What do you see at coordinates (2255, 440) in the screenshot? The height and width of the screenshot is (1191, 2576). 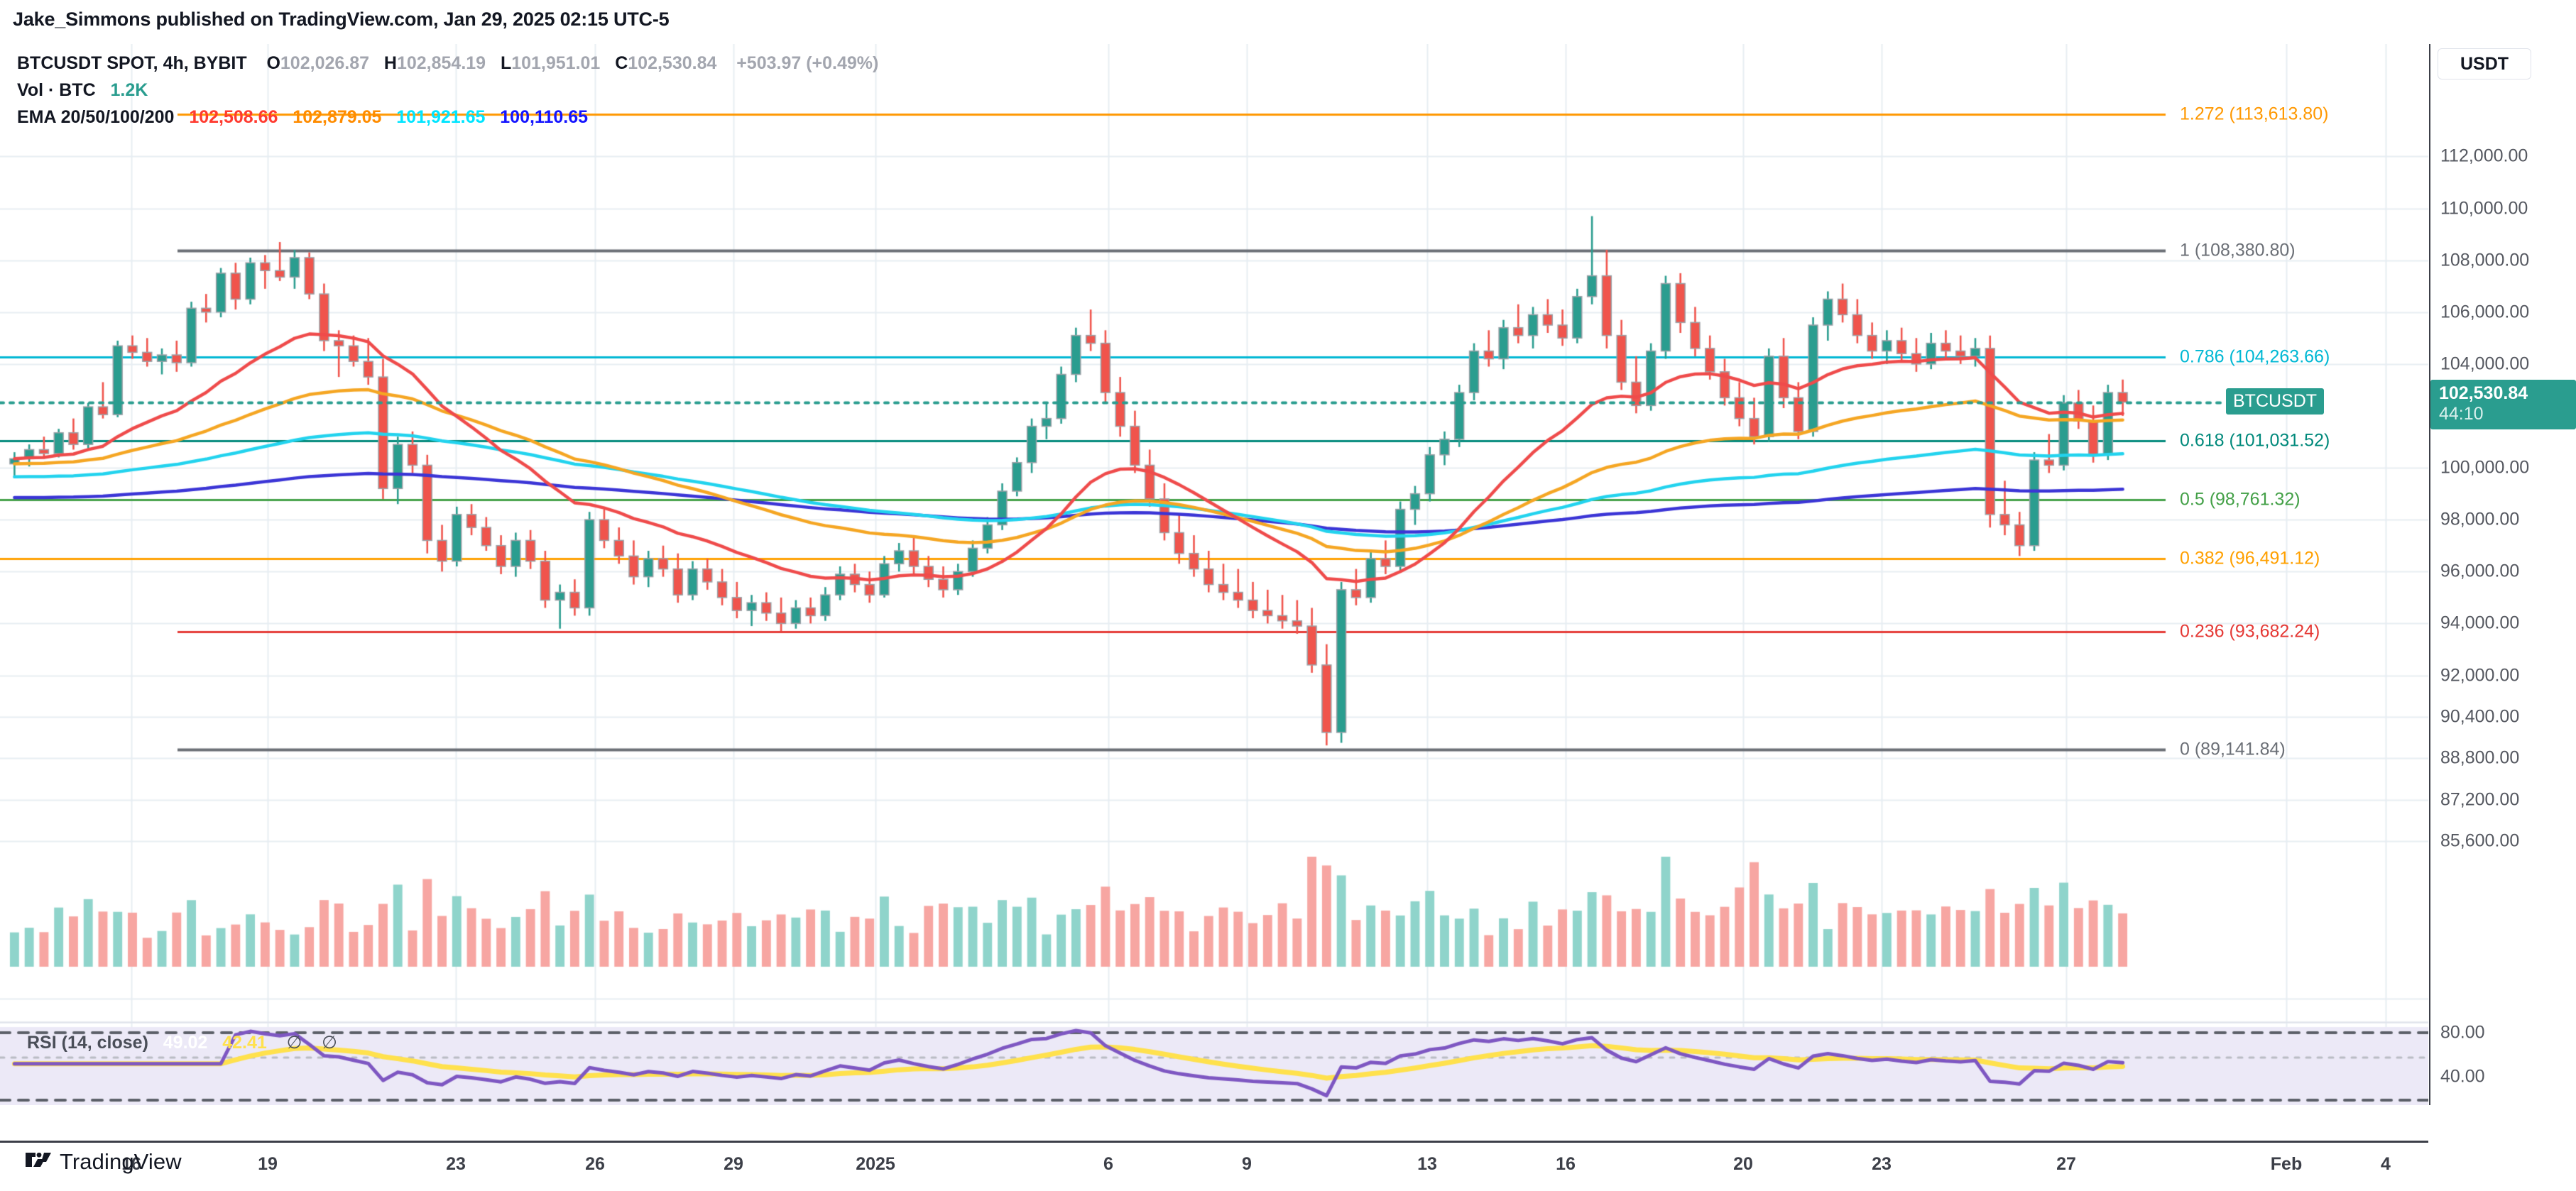 I see `fib-level-label: 0.618 (101,031.52)` at bounding box center [2255, 440].